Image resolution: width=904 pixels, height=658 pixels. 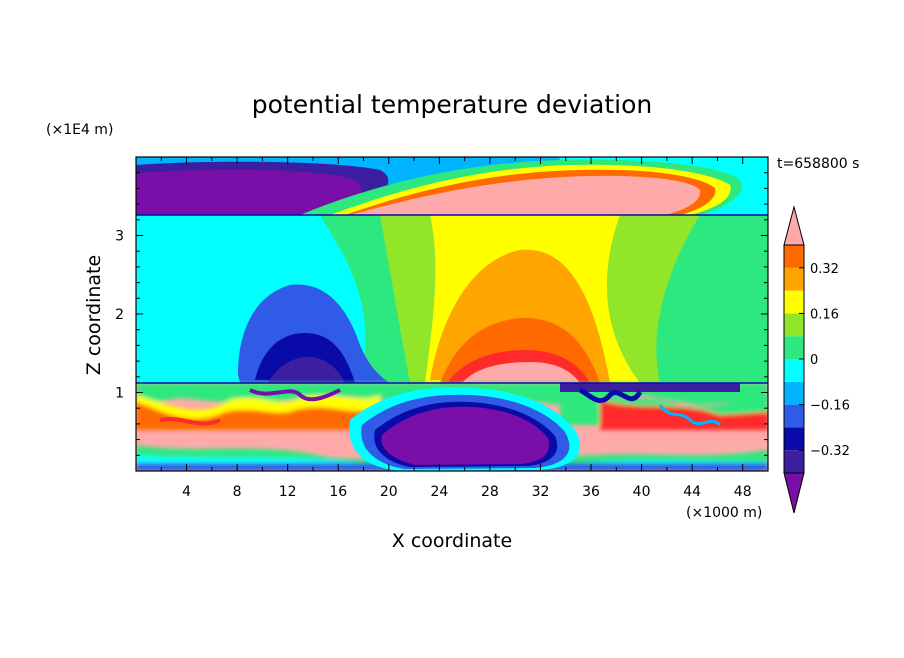 I want to click on y-tick-label: 3, so click(x=119, y=237).